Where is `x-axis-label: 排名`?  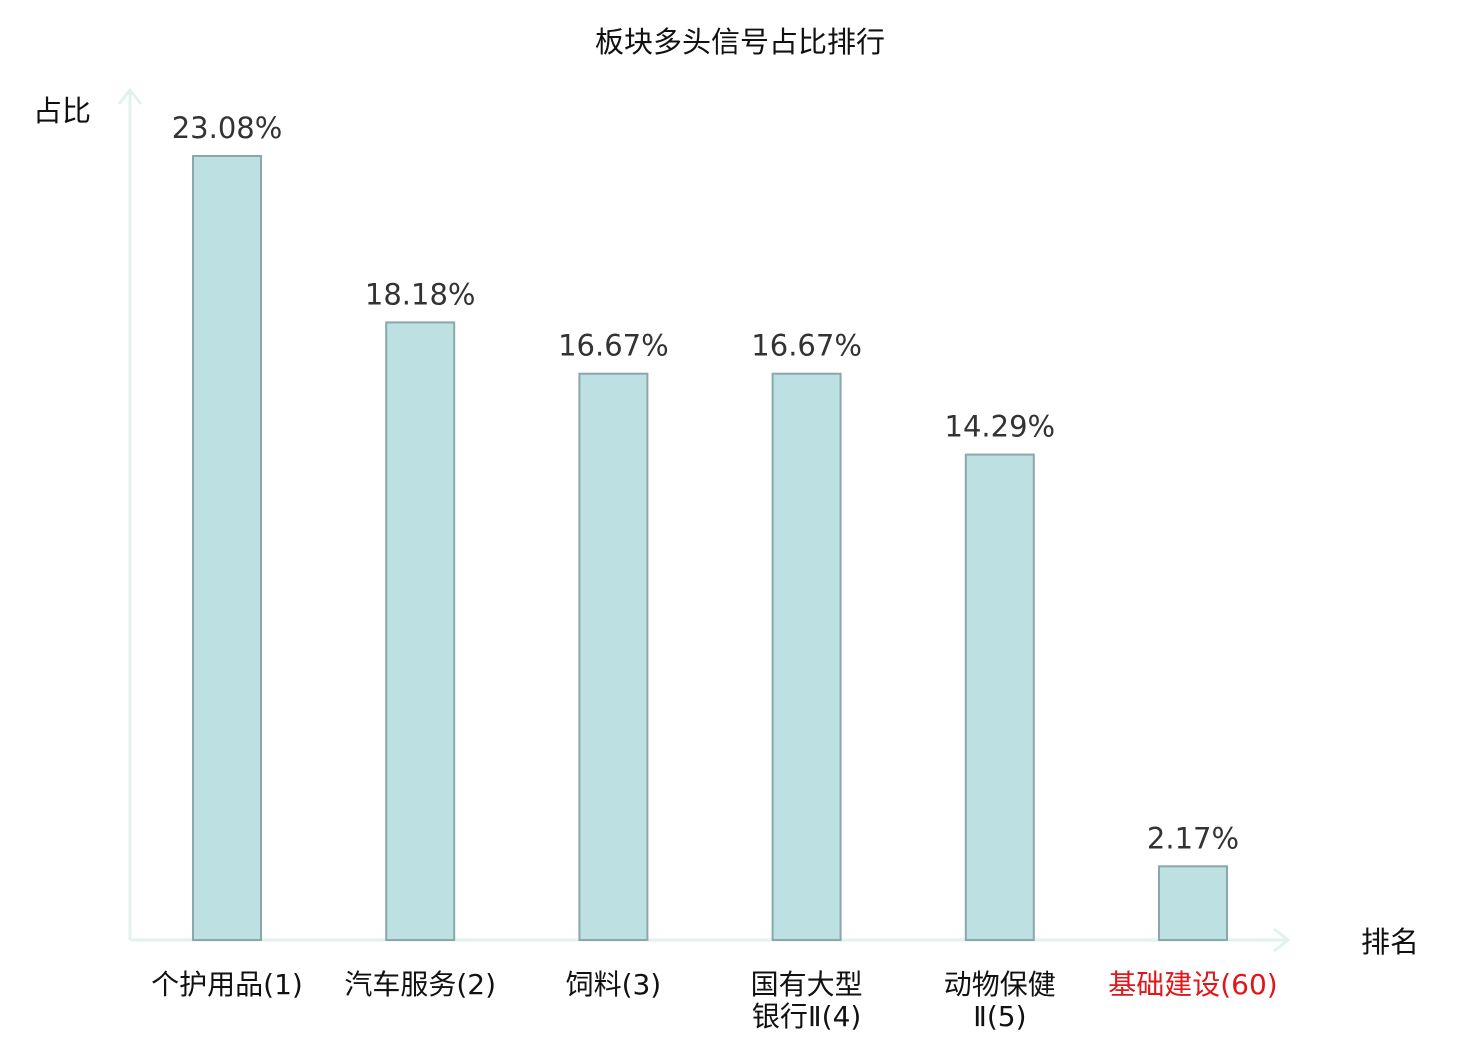 x-axis-label: 排名 is located at coordinates (1390, 942).